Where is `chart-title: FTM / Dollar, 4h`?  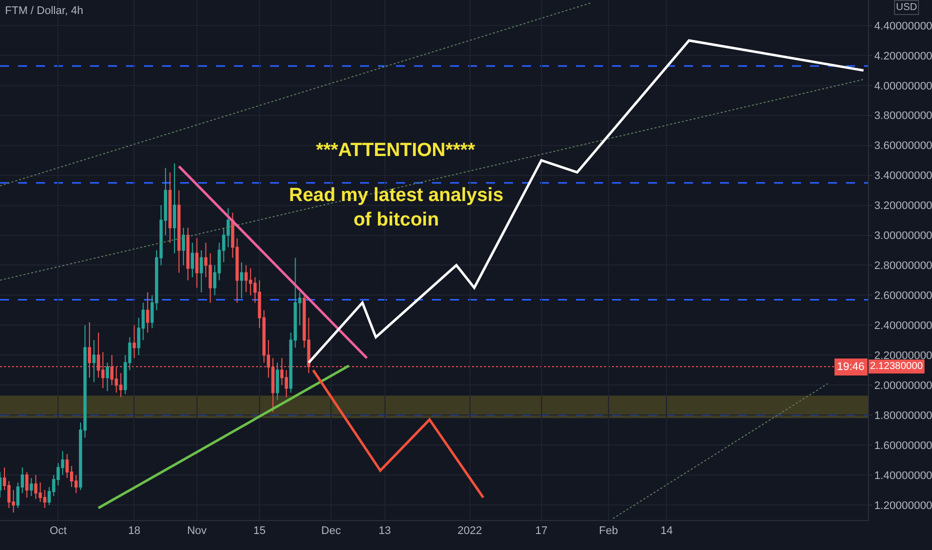
chart-title: FTM / Dollar, 4h is located at coordinates (44, 11).